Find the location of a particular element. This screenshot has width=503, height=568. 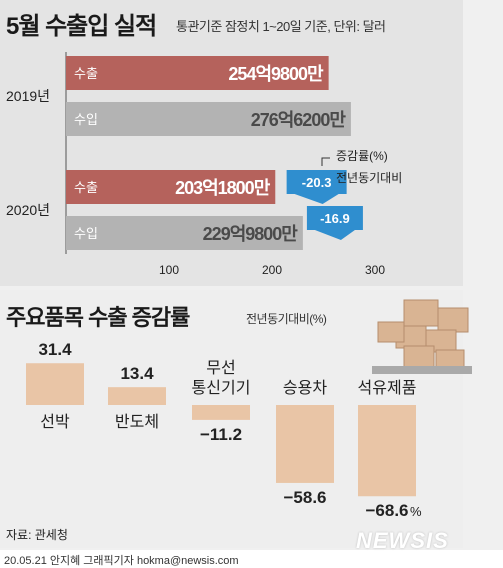

year-label: 2020년 is located at coordinates (28, 210).